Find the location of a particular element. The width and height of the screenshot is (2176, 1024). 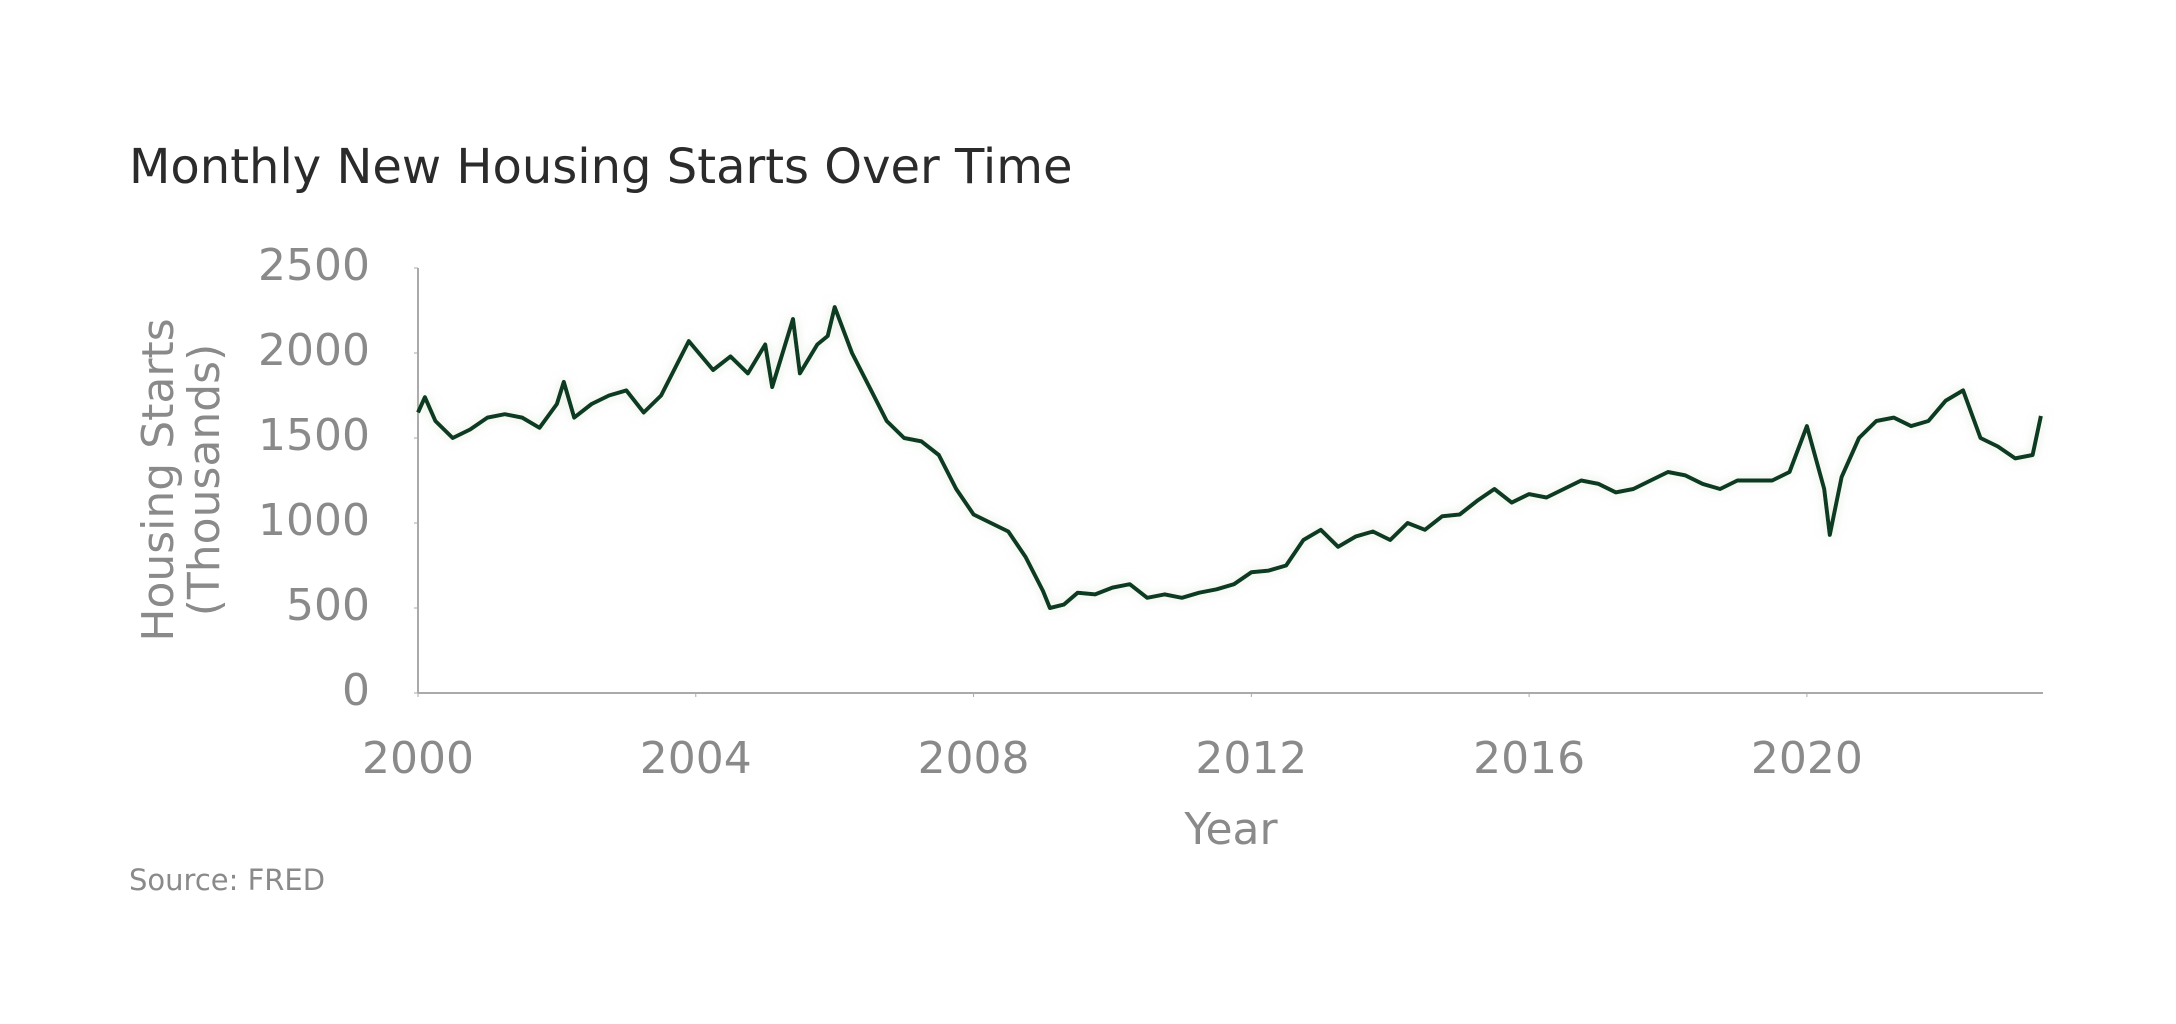

y-tick-label: 500 is located at coordinates (328, 605).